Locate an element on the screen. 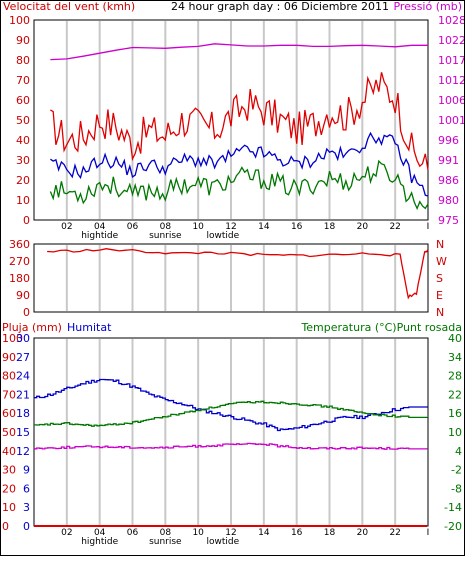 The height and width of the screenshot is (571, 465). temperature-y-tick: -2 is located at coordinates (456, 470).